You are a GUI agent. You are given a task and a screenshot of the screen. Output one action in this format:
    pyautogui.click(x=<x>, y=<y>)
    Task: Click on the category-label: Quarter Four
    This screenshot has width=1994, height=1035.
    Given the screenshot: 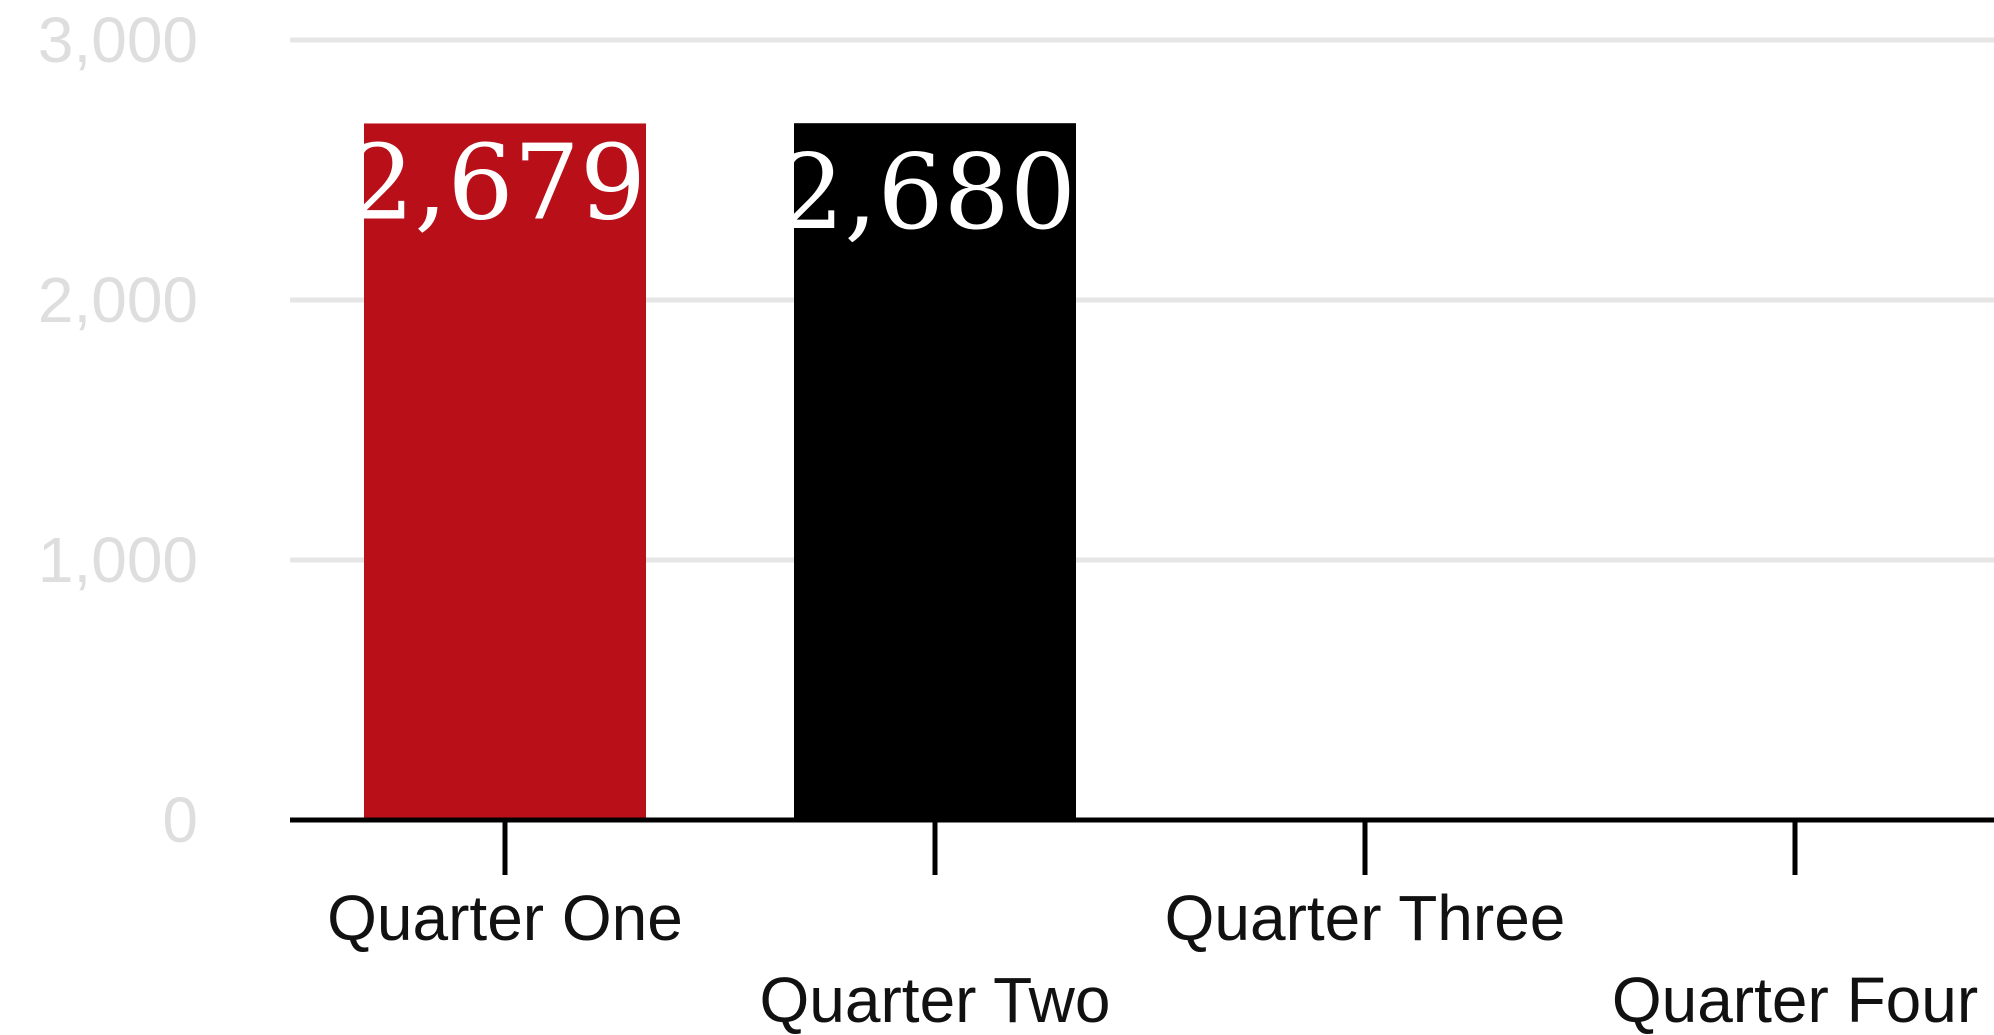 What is the action you would take?
    pyautogui.click(x=1795, y=999)
    